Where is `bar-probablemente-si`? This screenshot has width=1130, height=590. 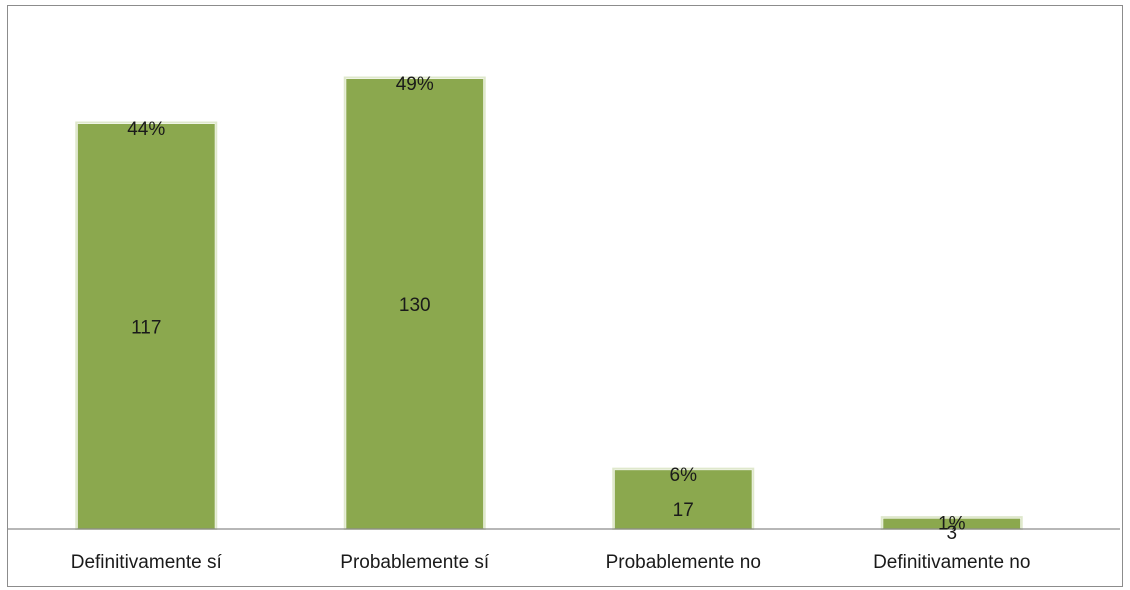
bar-probablemente-si is located at coordinates (415, 304).